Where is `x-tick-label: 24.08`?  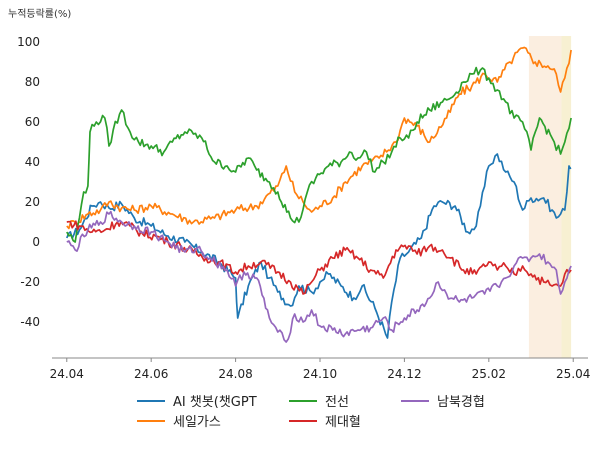
x-tick-label: 24.08 is located at coordinates (235, 374).